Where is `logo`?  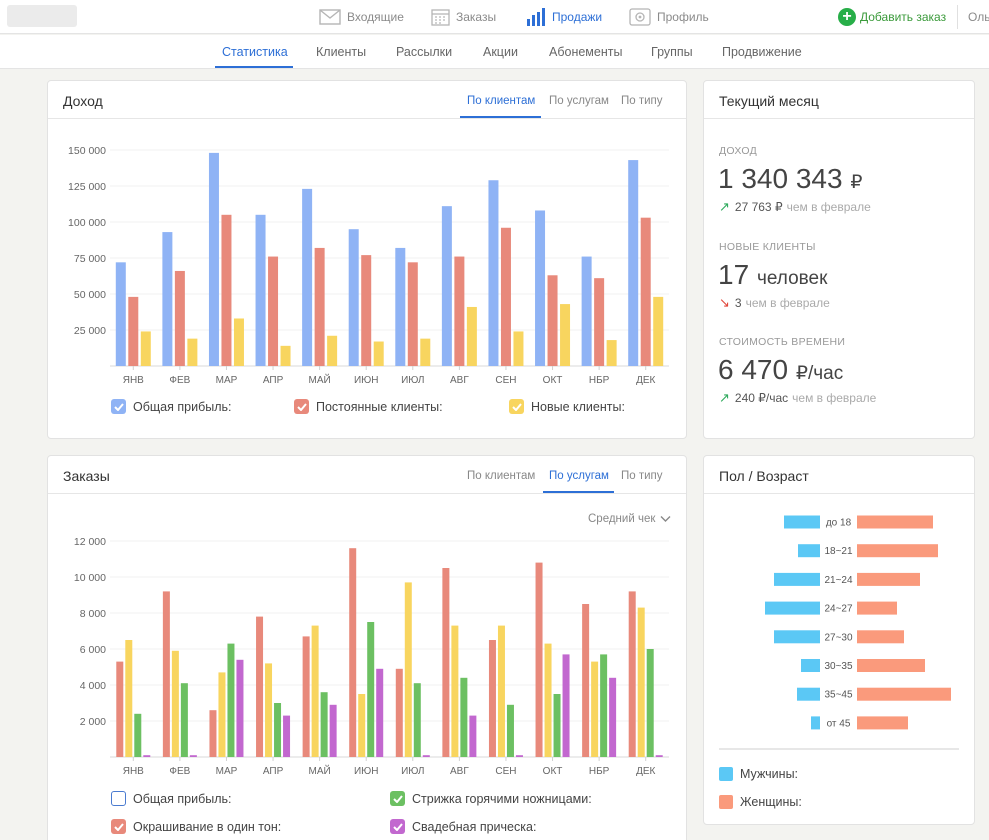 logo is located at coordinates (42, 16).